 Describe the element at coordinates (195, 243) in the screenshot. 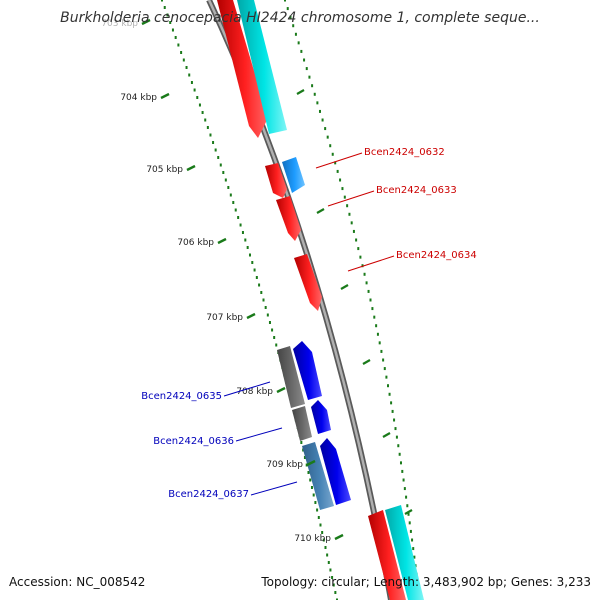

I see `tick-label: 706 kbp` at that location.